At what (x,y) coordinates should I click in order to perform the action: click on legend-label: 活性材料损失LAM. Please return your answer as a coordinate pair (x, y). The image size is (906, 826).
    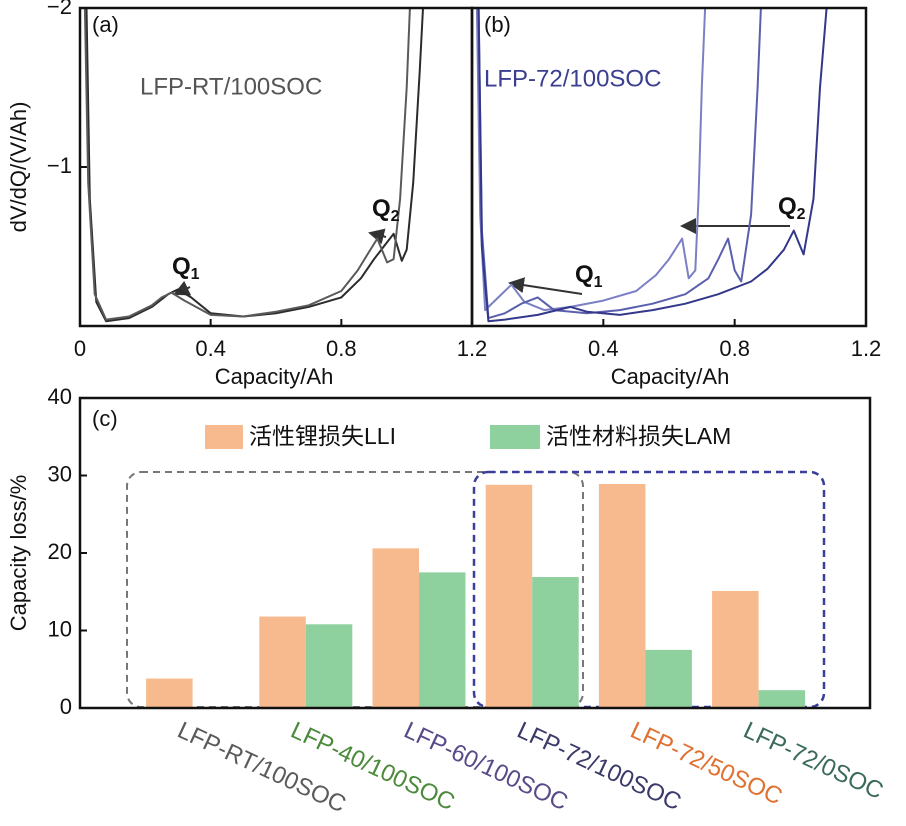
    Looking at the image, I should click on (638, 436).